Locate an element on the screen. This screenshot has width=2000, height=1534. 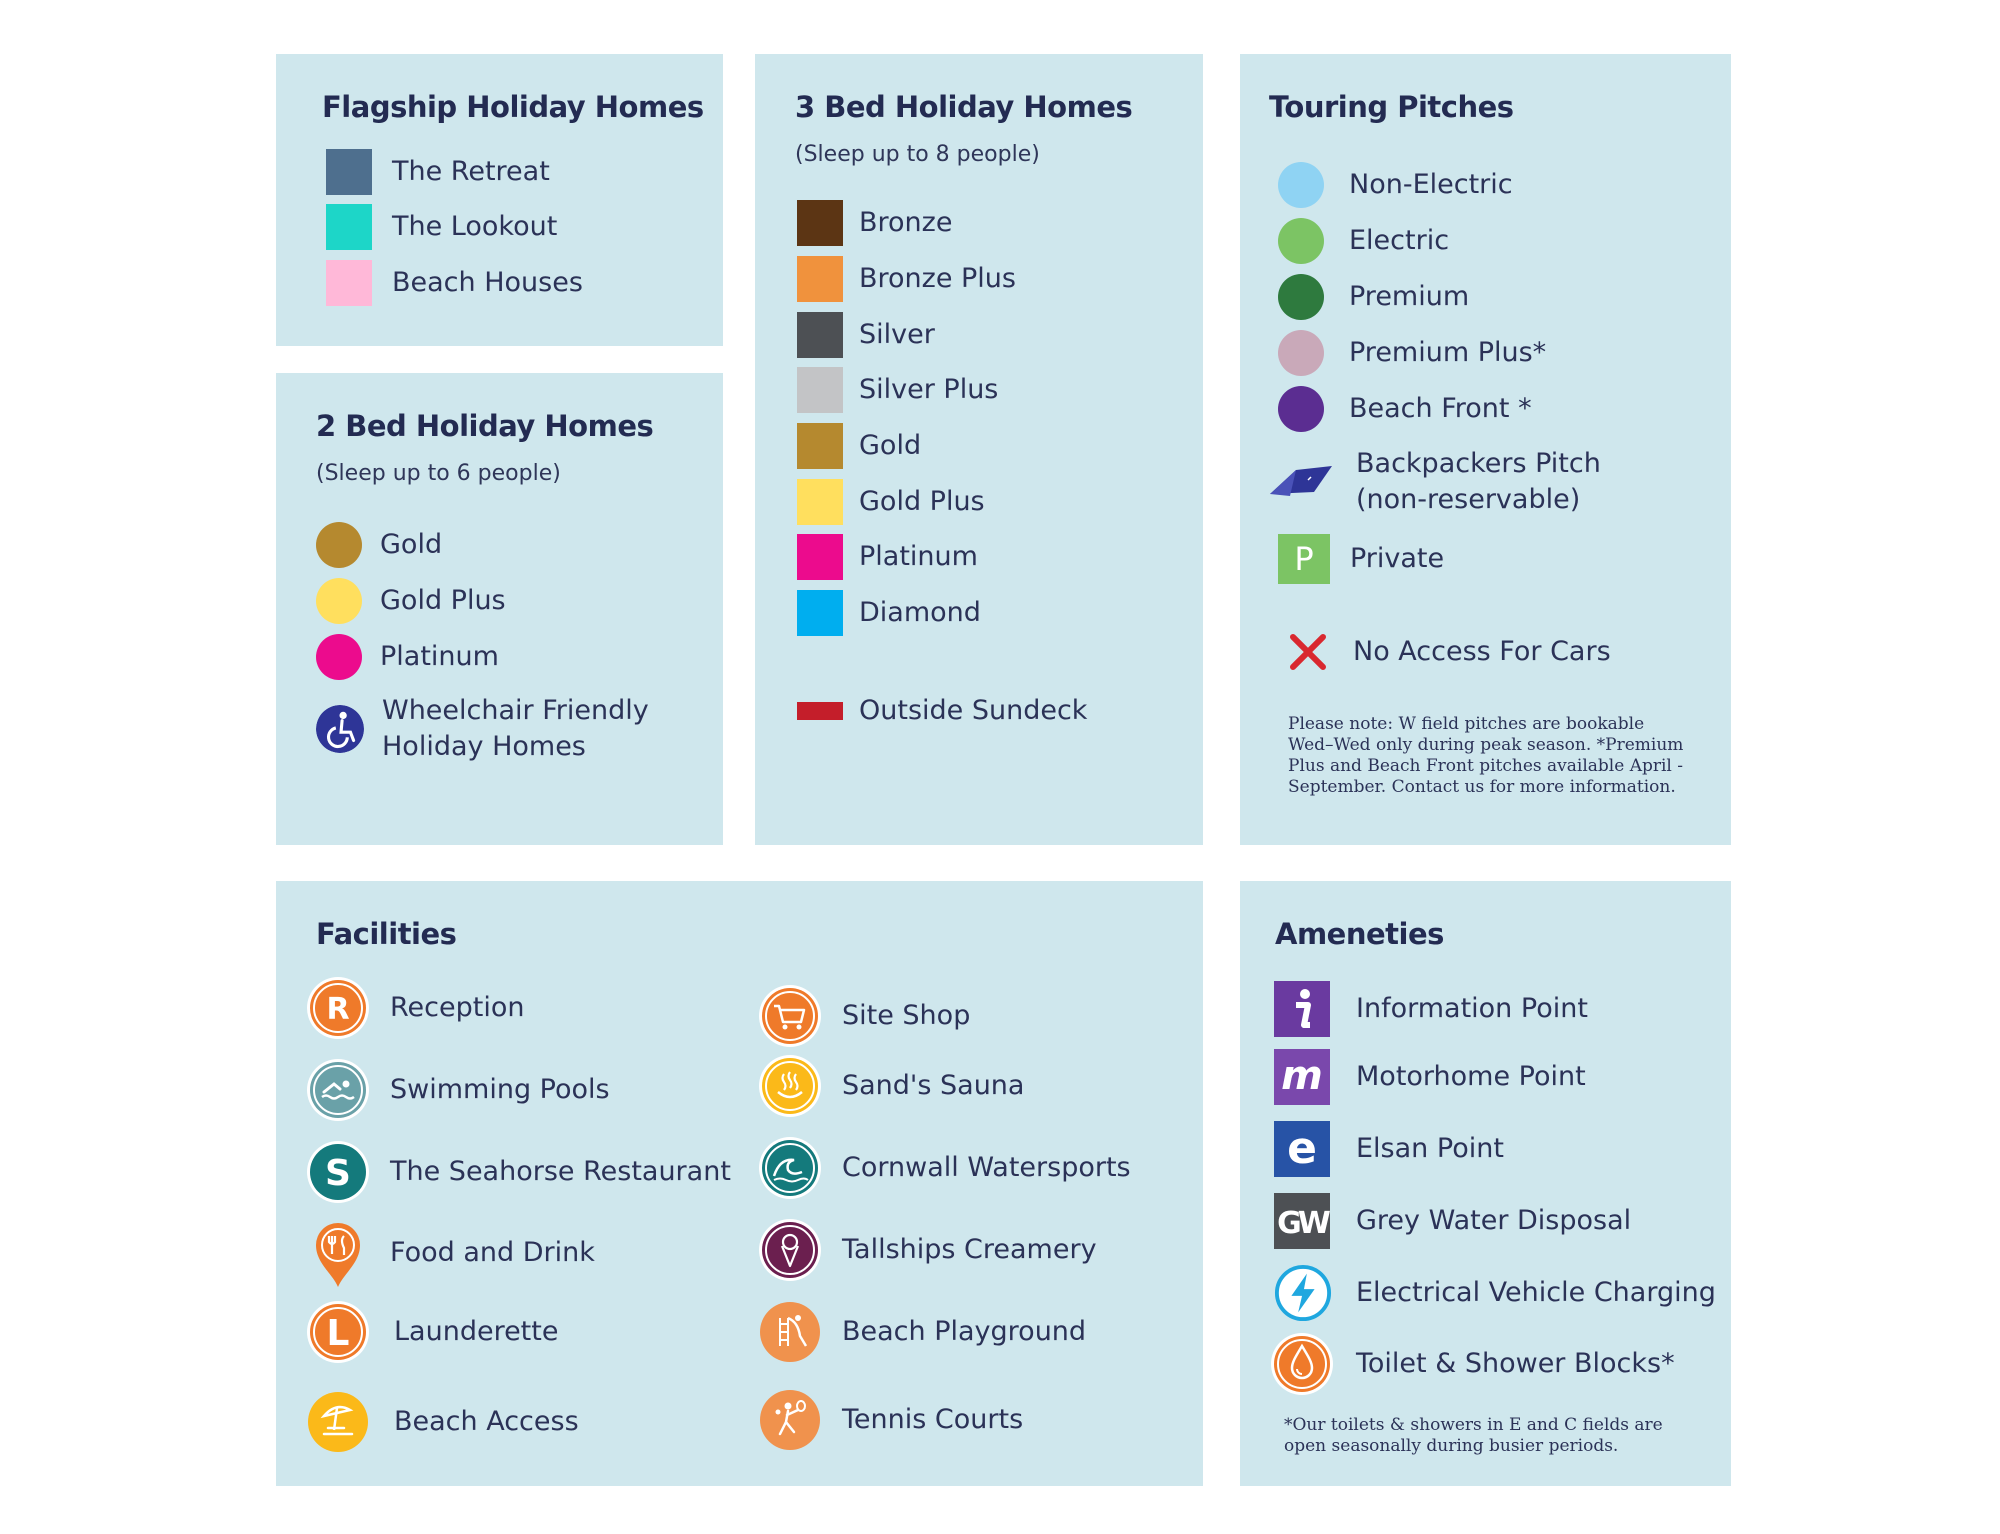
legend-label: Bronze Plus is located at coordinates (937, 278).